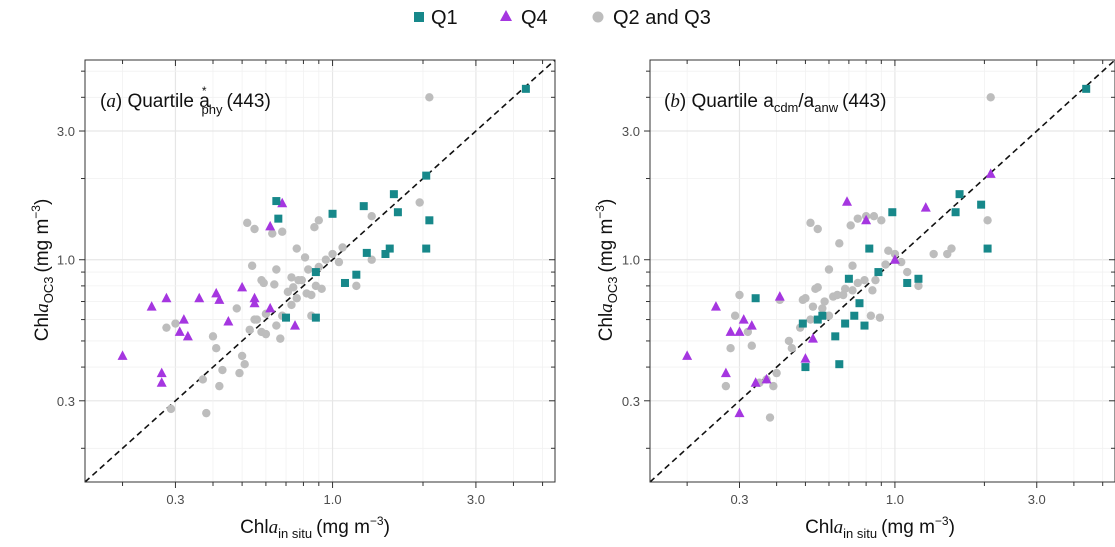 The image size is (1115, 547). Describe the element at coordinates (662, 18) in the screenshot. I see `legend-label-q23: Q2 and Q3` at that location.